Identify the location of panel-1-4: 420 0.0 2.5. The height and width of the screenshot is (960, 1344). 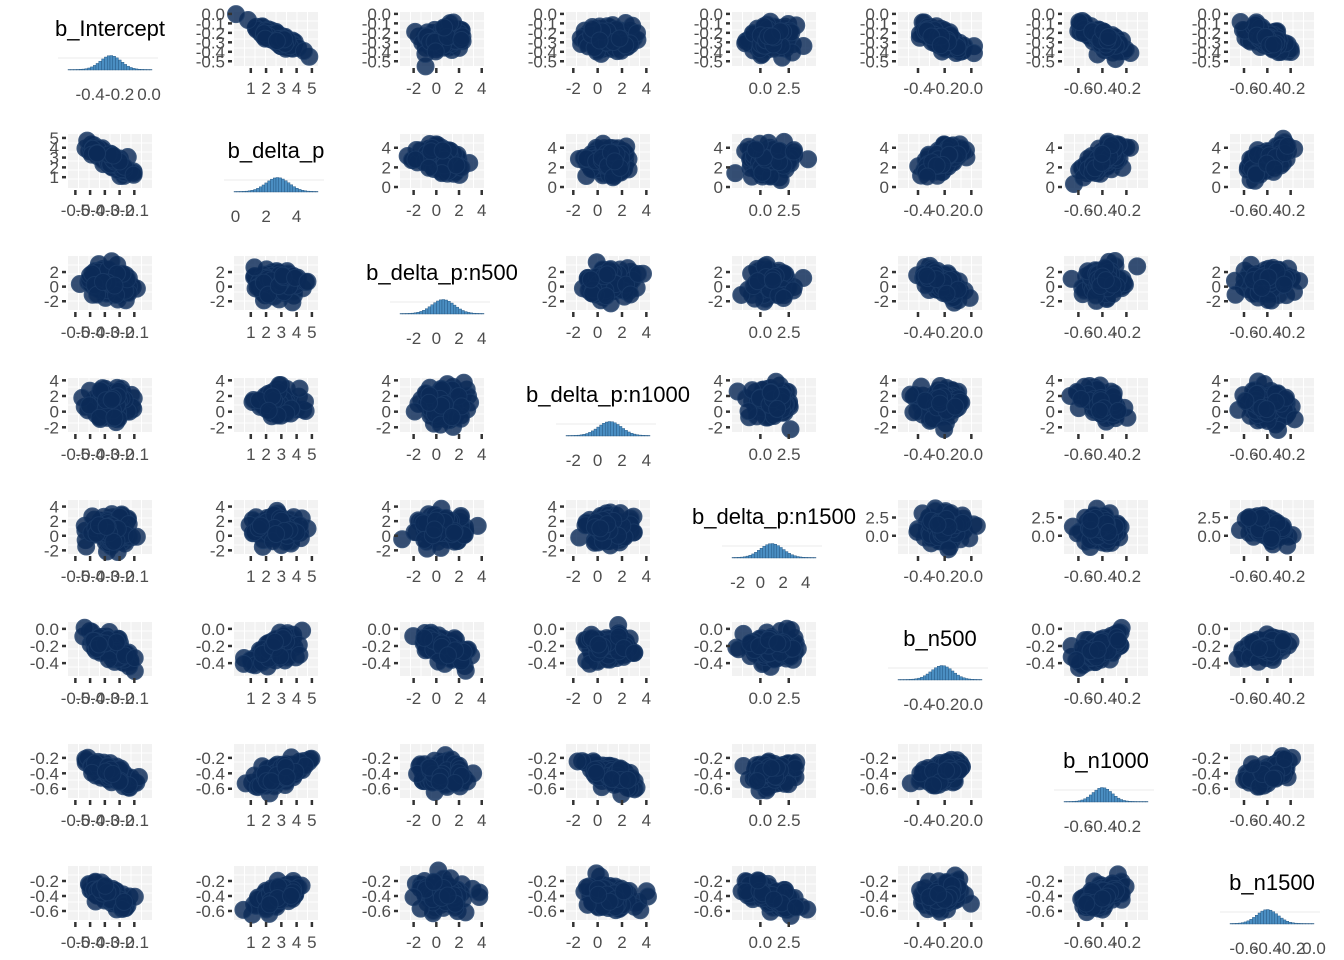
(766, 176).